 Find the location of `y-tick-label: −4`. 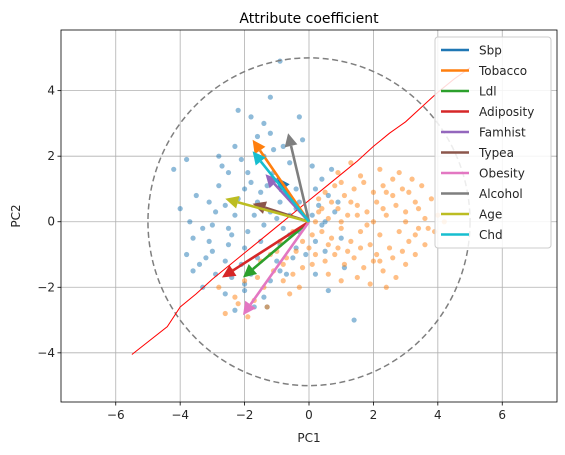

y-tick-label: −4 is located at coordinates (46, 353).